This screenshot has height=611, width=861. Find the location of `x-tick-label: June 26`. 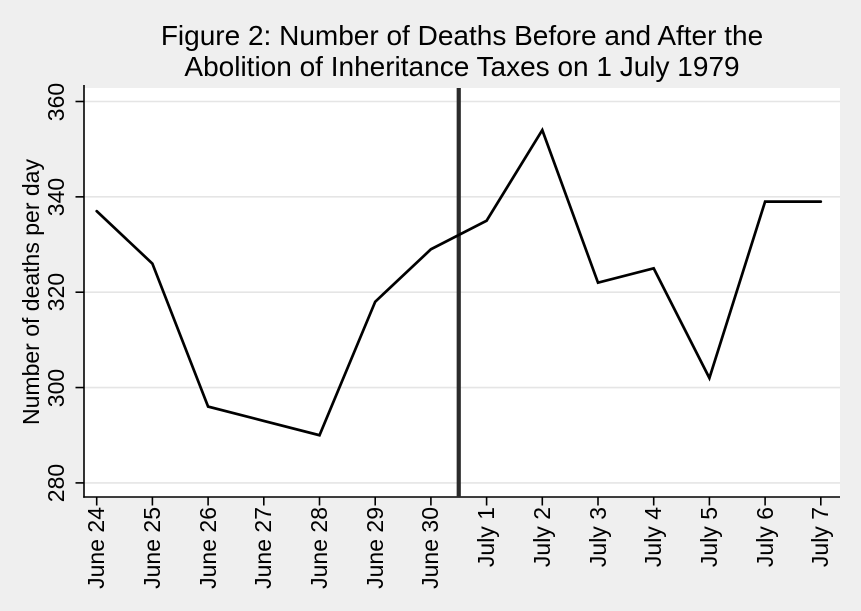

x-tick-label: June 26 is located at coordinates (207, 548).